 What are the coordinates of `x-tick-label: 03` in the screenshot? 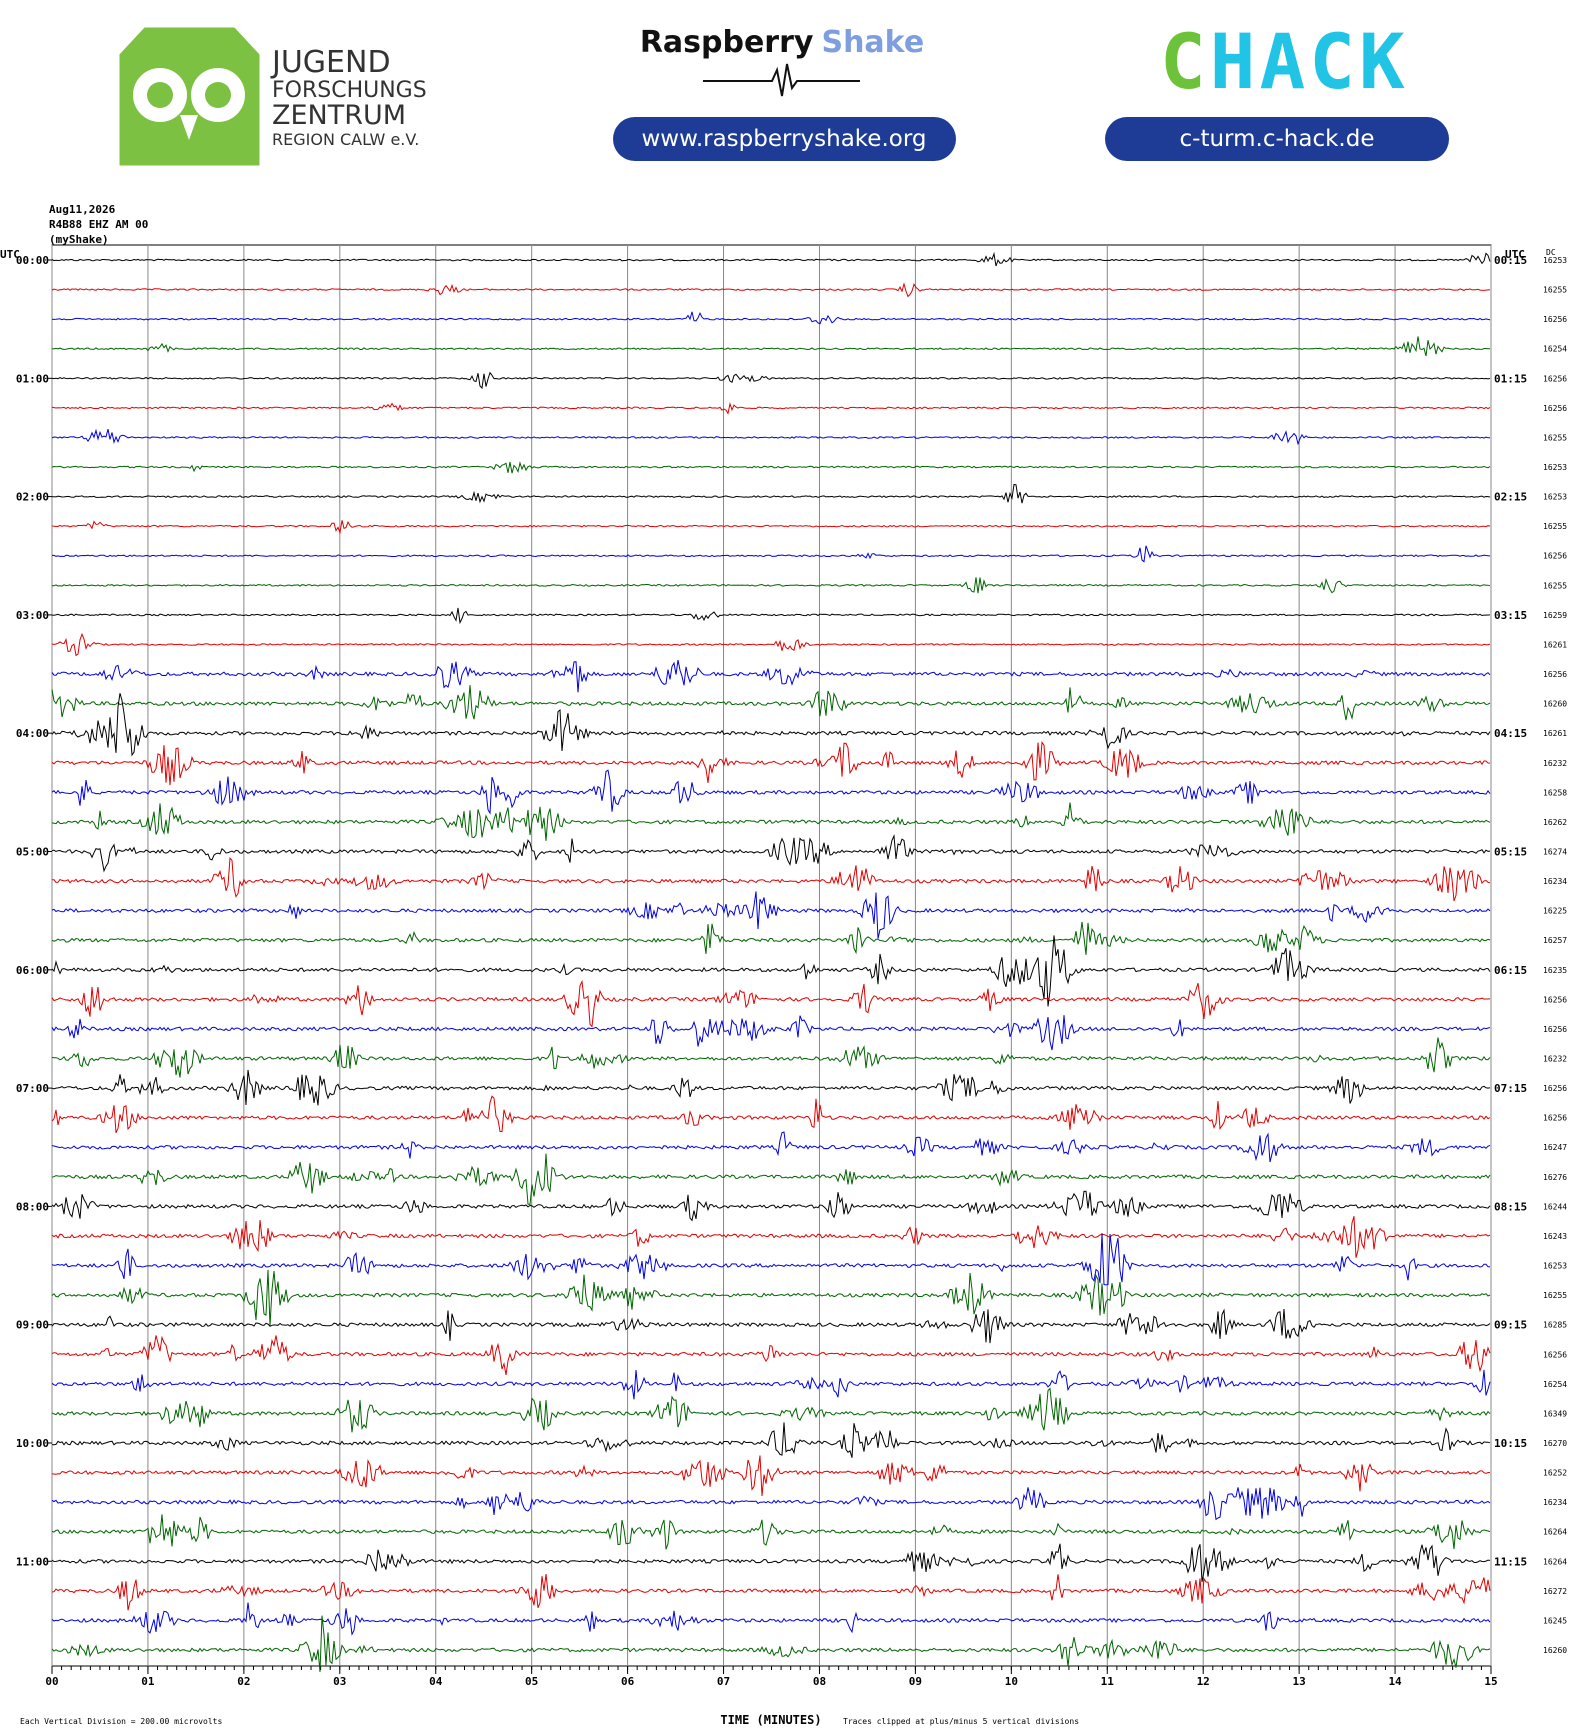 It's located at (339, 1681).